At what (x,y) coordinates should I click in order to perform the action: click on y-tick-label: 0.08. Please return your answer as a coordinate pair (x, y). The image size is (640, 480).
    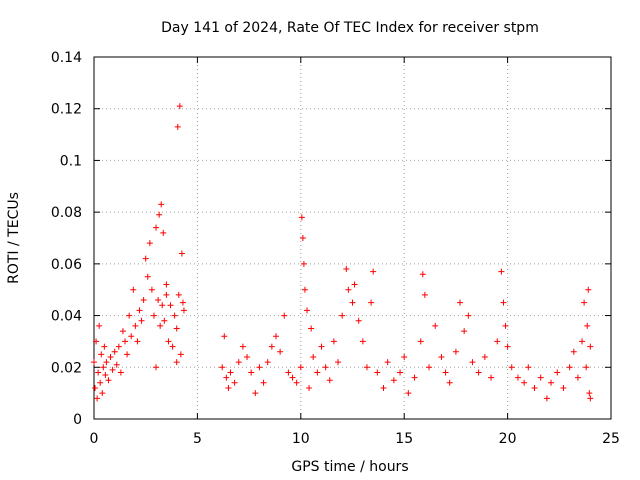
    Looking at the image, I should click on (66, 213).